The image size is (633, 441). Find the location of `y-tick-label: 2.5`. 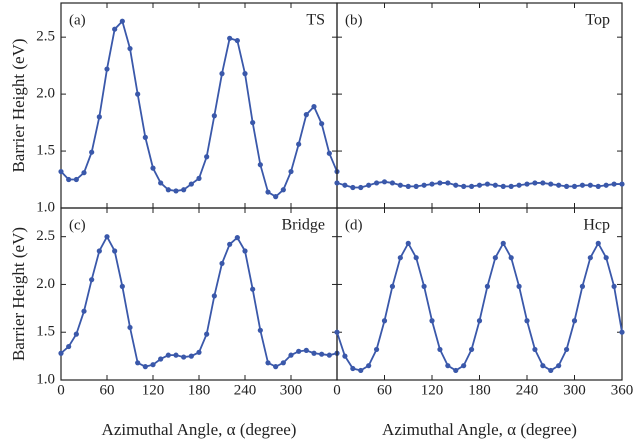

y-tick-label: 2.5 is located at coordinates (45, 236).